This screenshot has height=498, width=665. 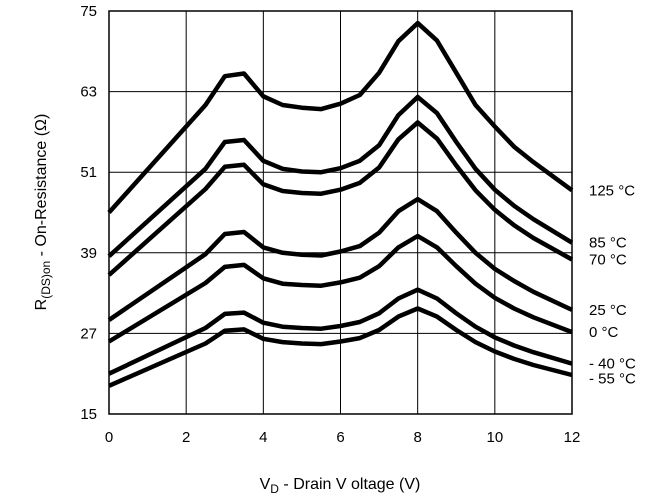 What do you see at coordinates (88, 253) in the screenshot?
I see `y-tick-label: 39` at bounding box center [88, 253].